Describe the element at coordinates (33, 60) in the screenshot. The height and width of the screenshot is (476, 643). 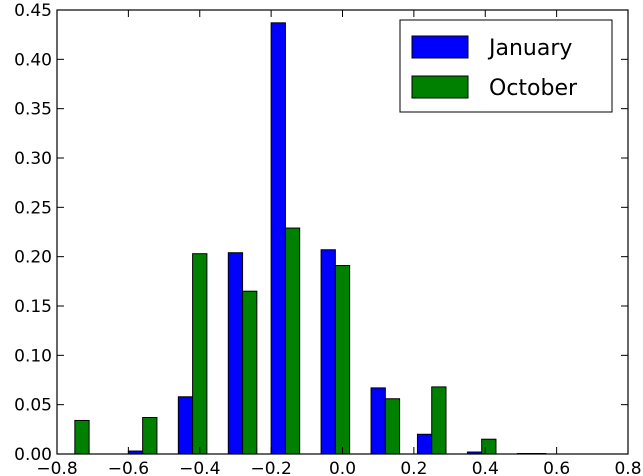
I see `y-tick-label: 0.40` at that location.